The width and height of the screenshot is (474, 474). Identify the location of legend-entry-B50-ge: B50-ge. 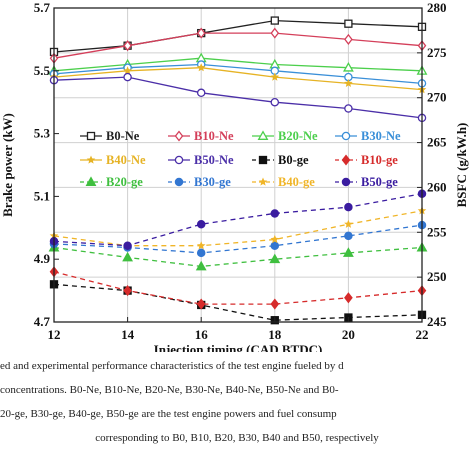
(366, 182).